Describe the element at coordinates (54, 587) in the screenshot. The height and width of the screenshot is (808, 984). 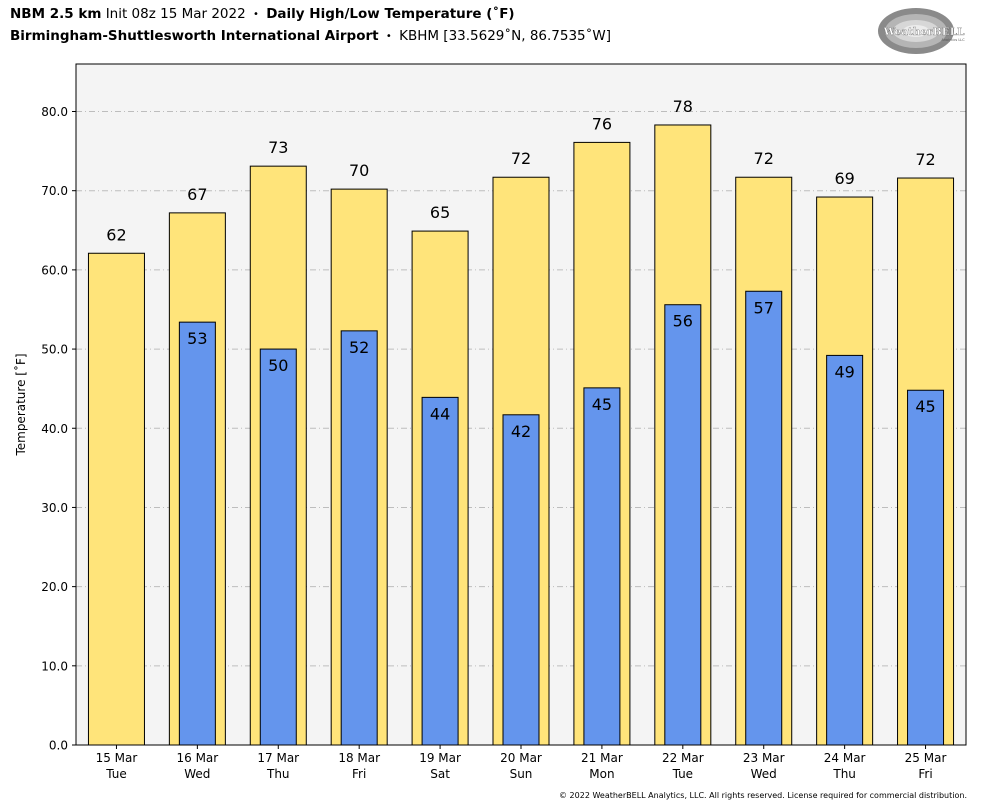
I see `y-tick-label: 20.0` at that location.